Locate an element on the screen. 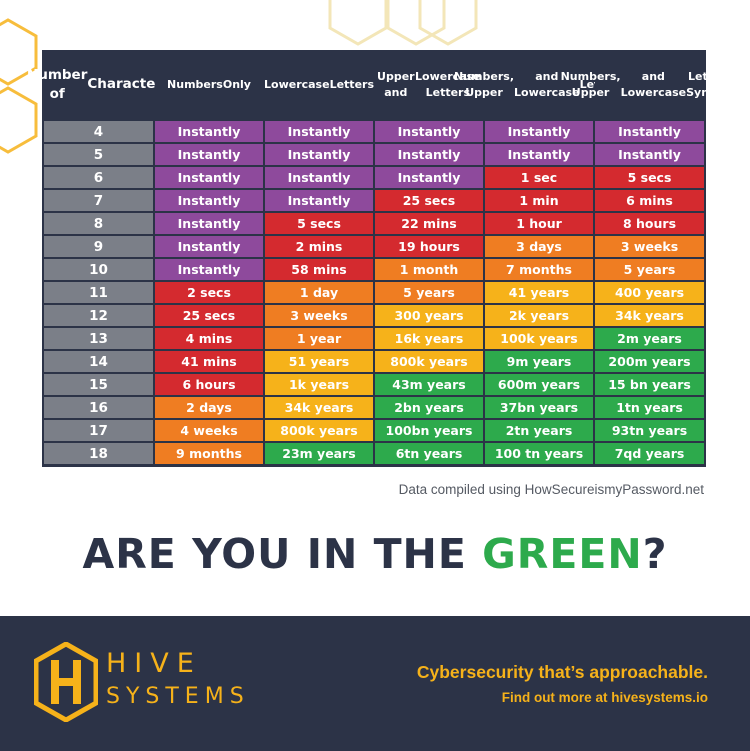 The height and width of the screenshot is (751, 750). crack-time-cell: 300 years is located at coordinates (429, 315).